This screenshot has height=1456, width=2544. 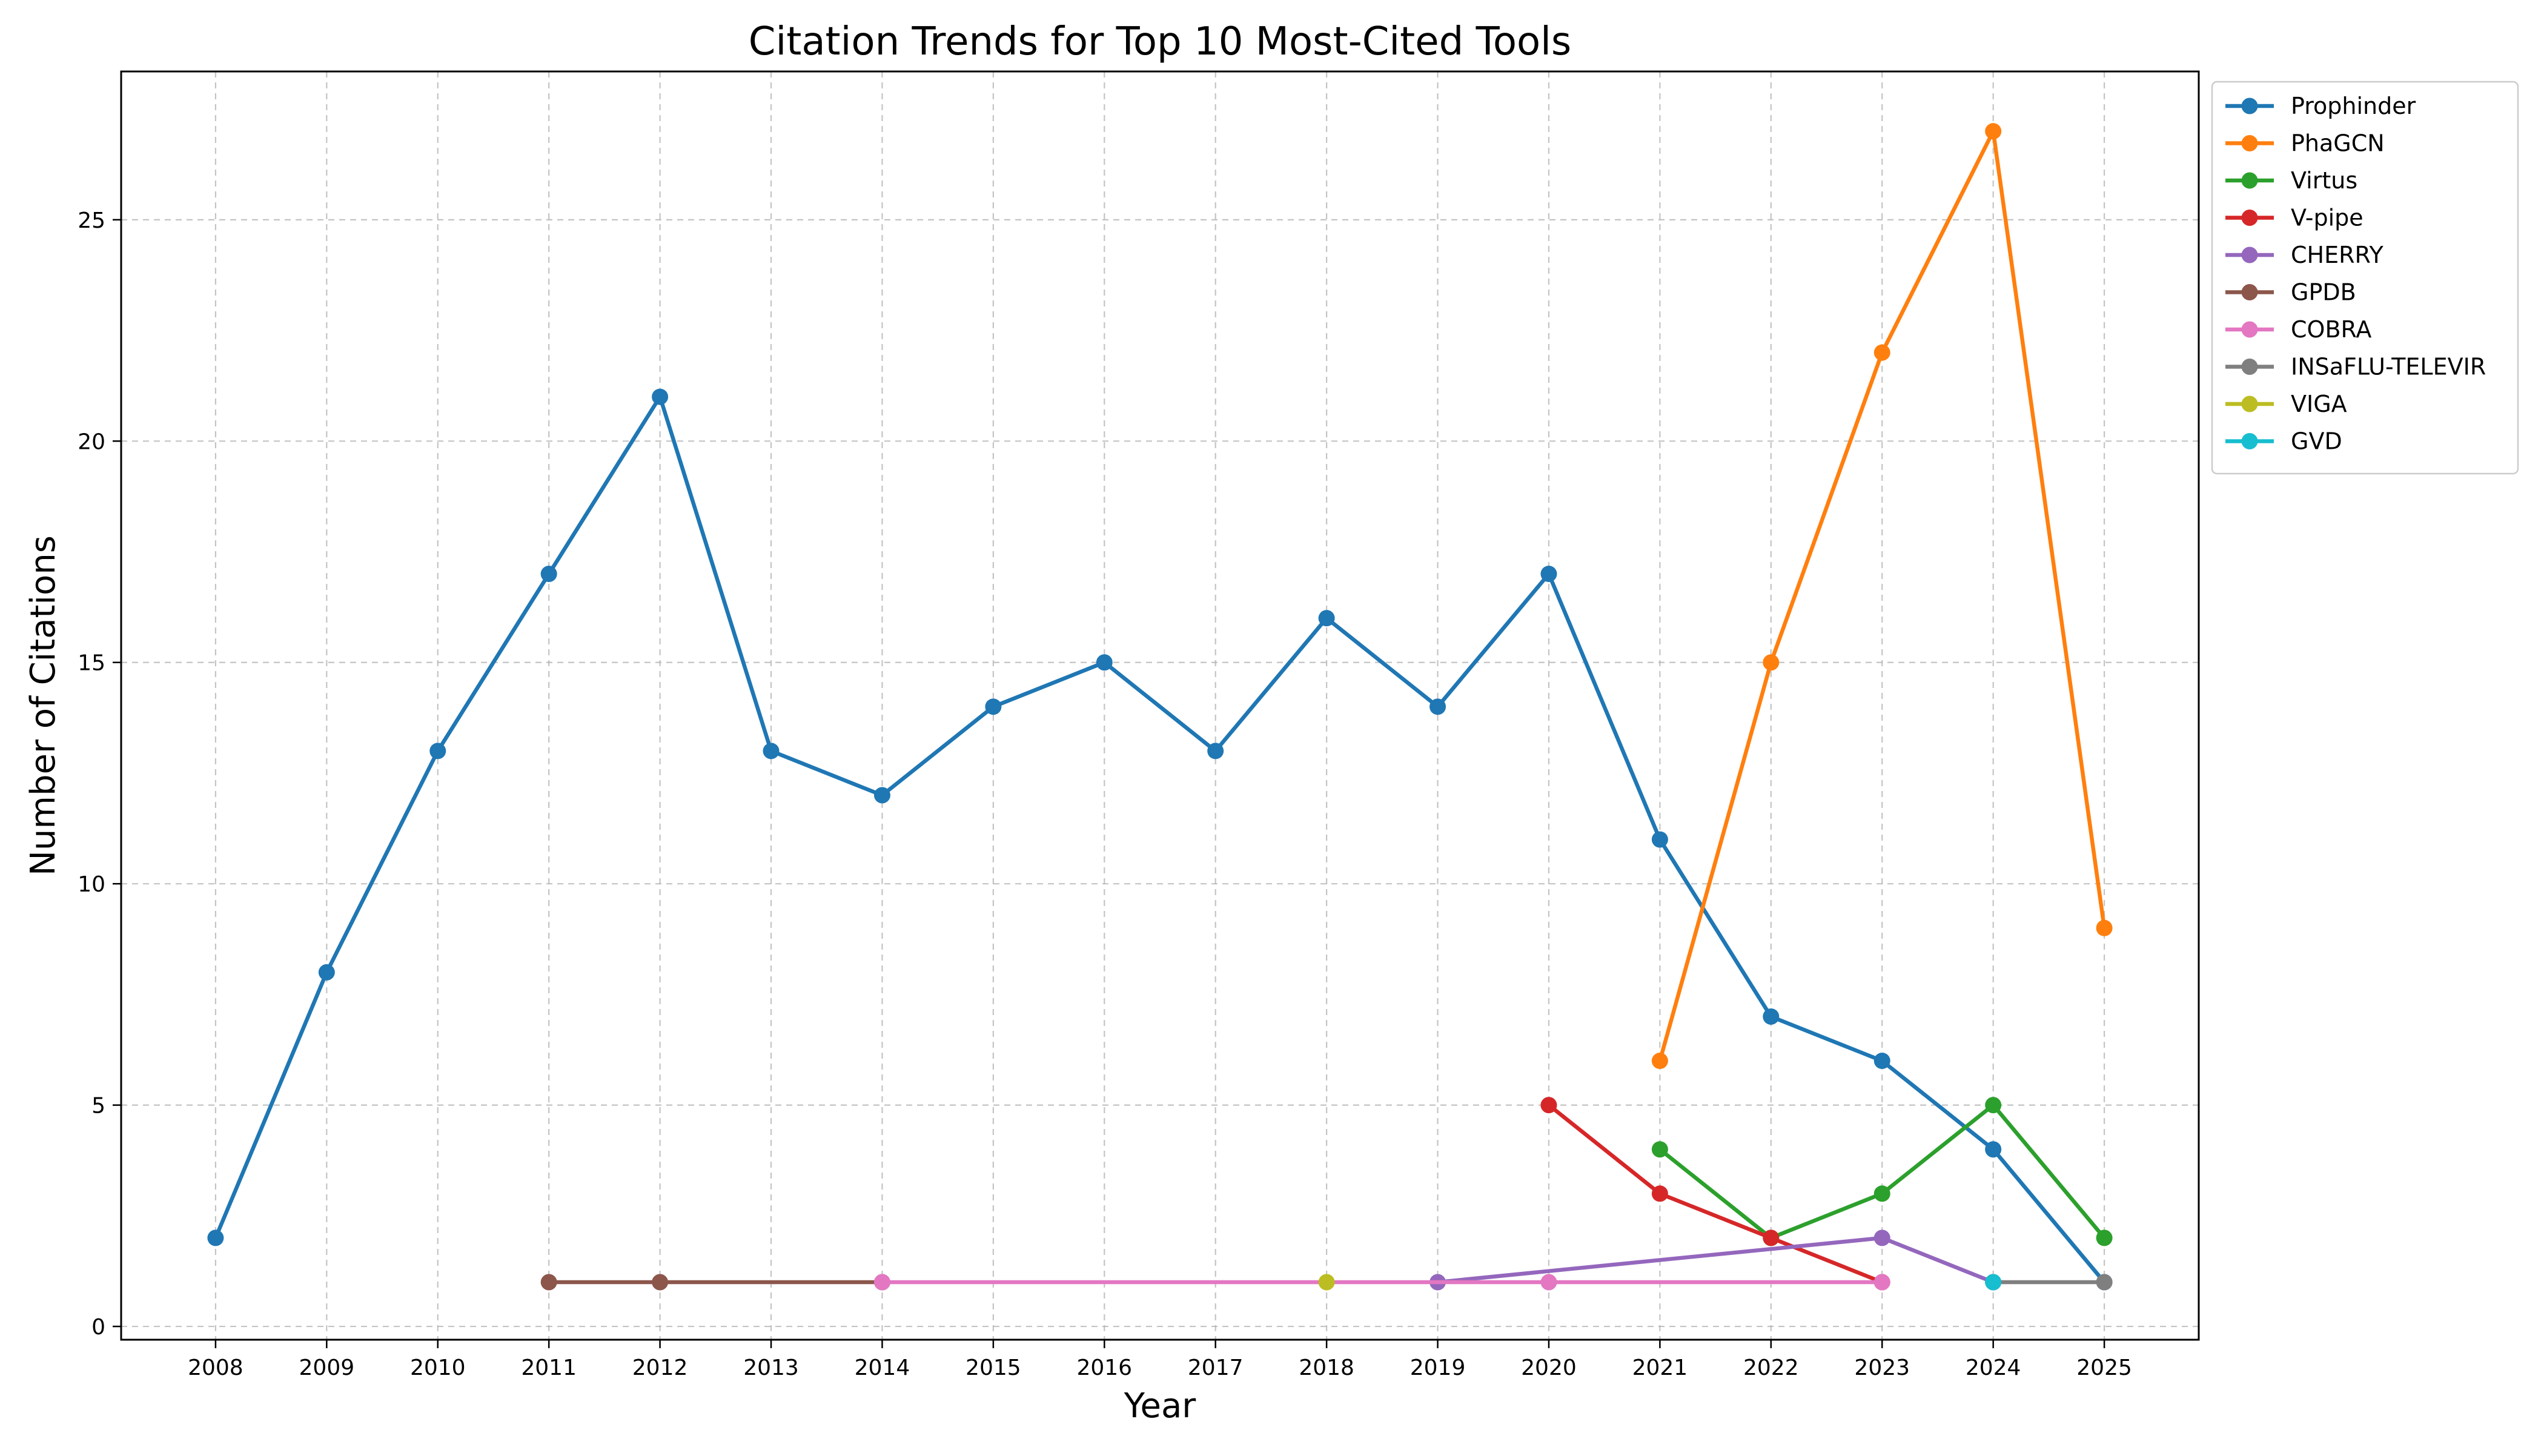 I want to click on x-tick-label: 2017, so click(x=1216, y=1367).